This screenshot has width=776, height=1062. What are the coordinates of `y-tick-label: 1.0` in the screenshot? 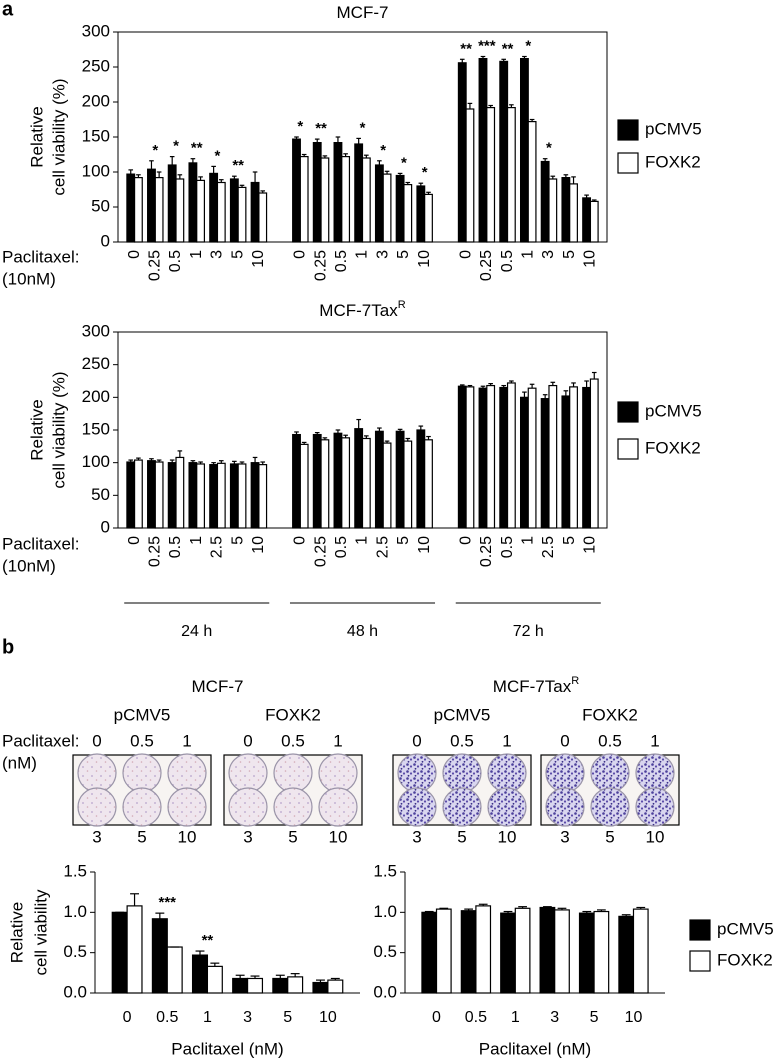 It's located at (75, 911).